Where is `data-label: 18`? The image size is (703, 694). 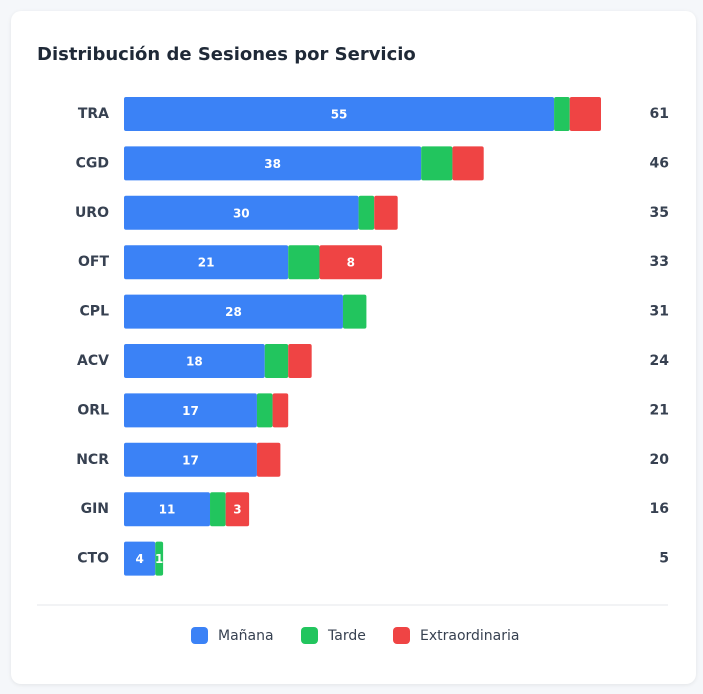
data-label: 18 is located at coordinates (194, 362).